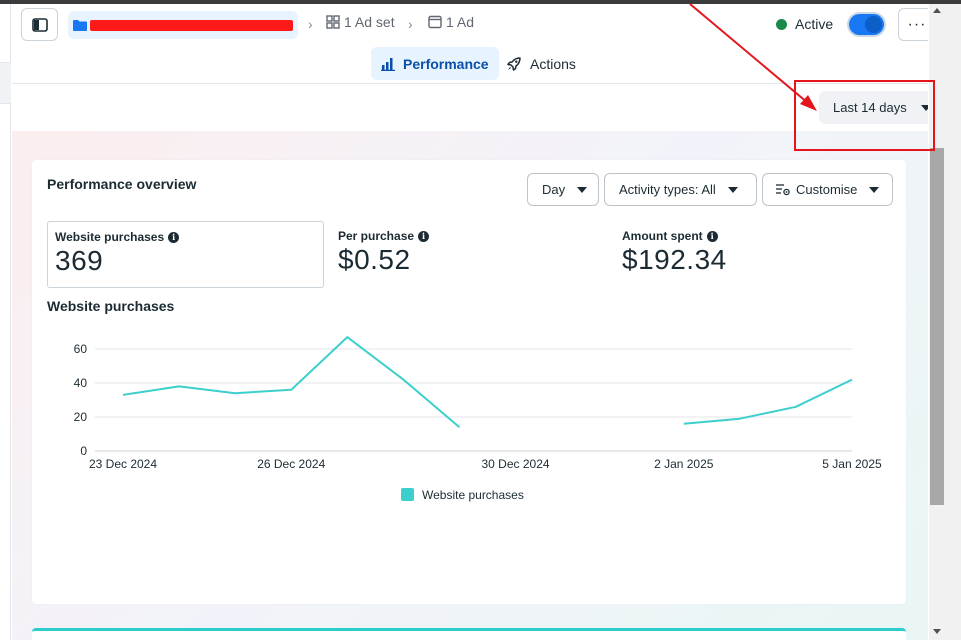 This screenshot has width=961, height=640. Describe the element at coordinates (333, 22) in the screenshot. I see `grid-icon` at that location.